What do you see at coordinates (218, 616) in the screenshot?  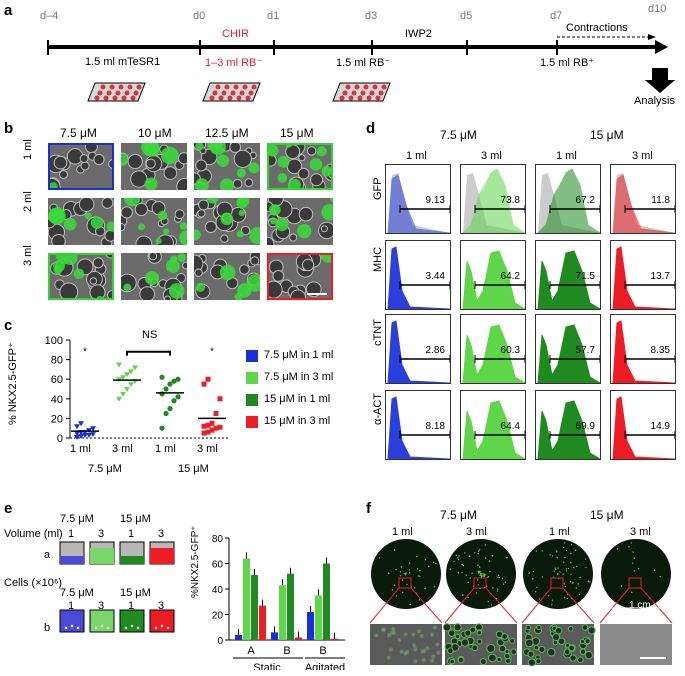 I see `y-tick-label: 20` at bounding box center [218, 616].